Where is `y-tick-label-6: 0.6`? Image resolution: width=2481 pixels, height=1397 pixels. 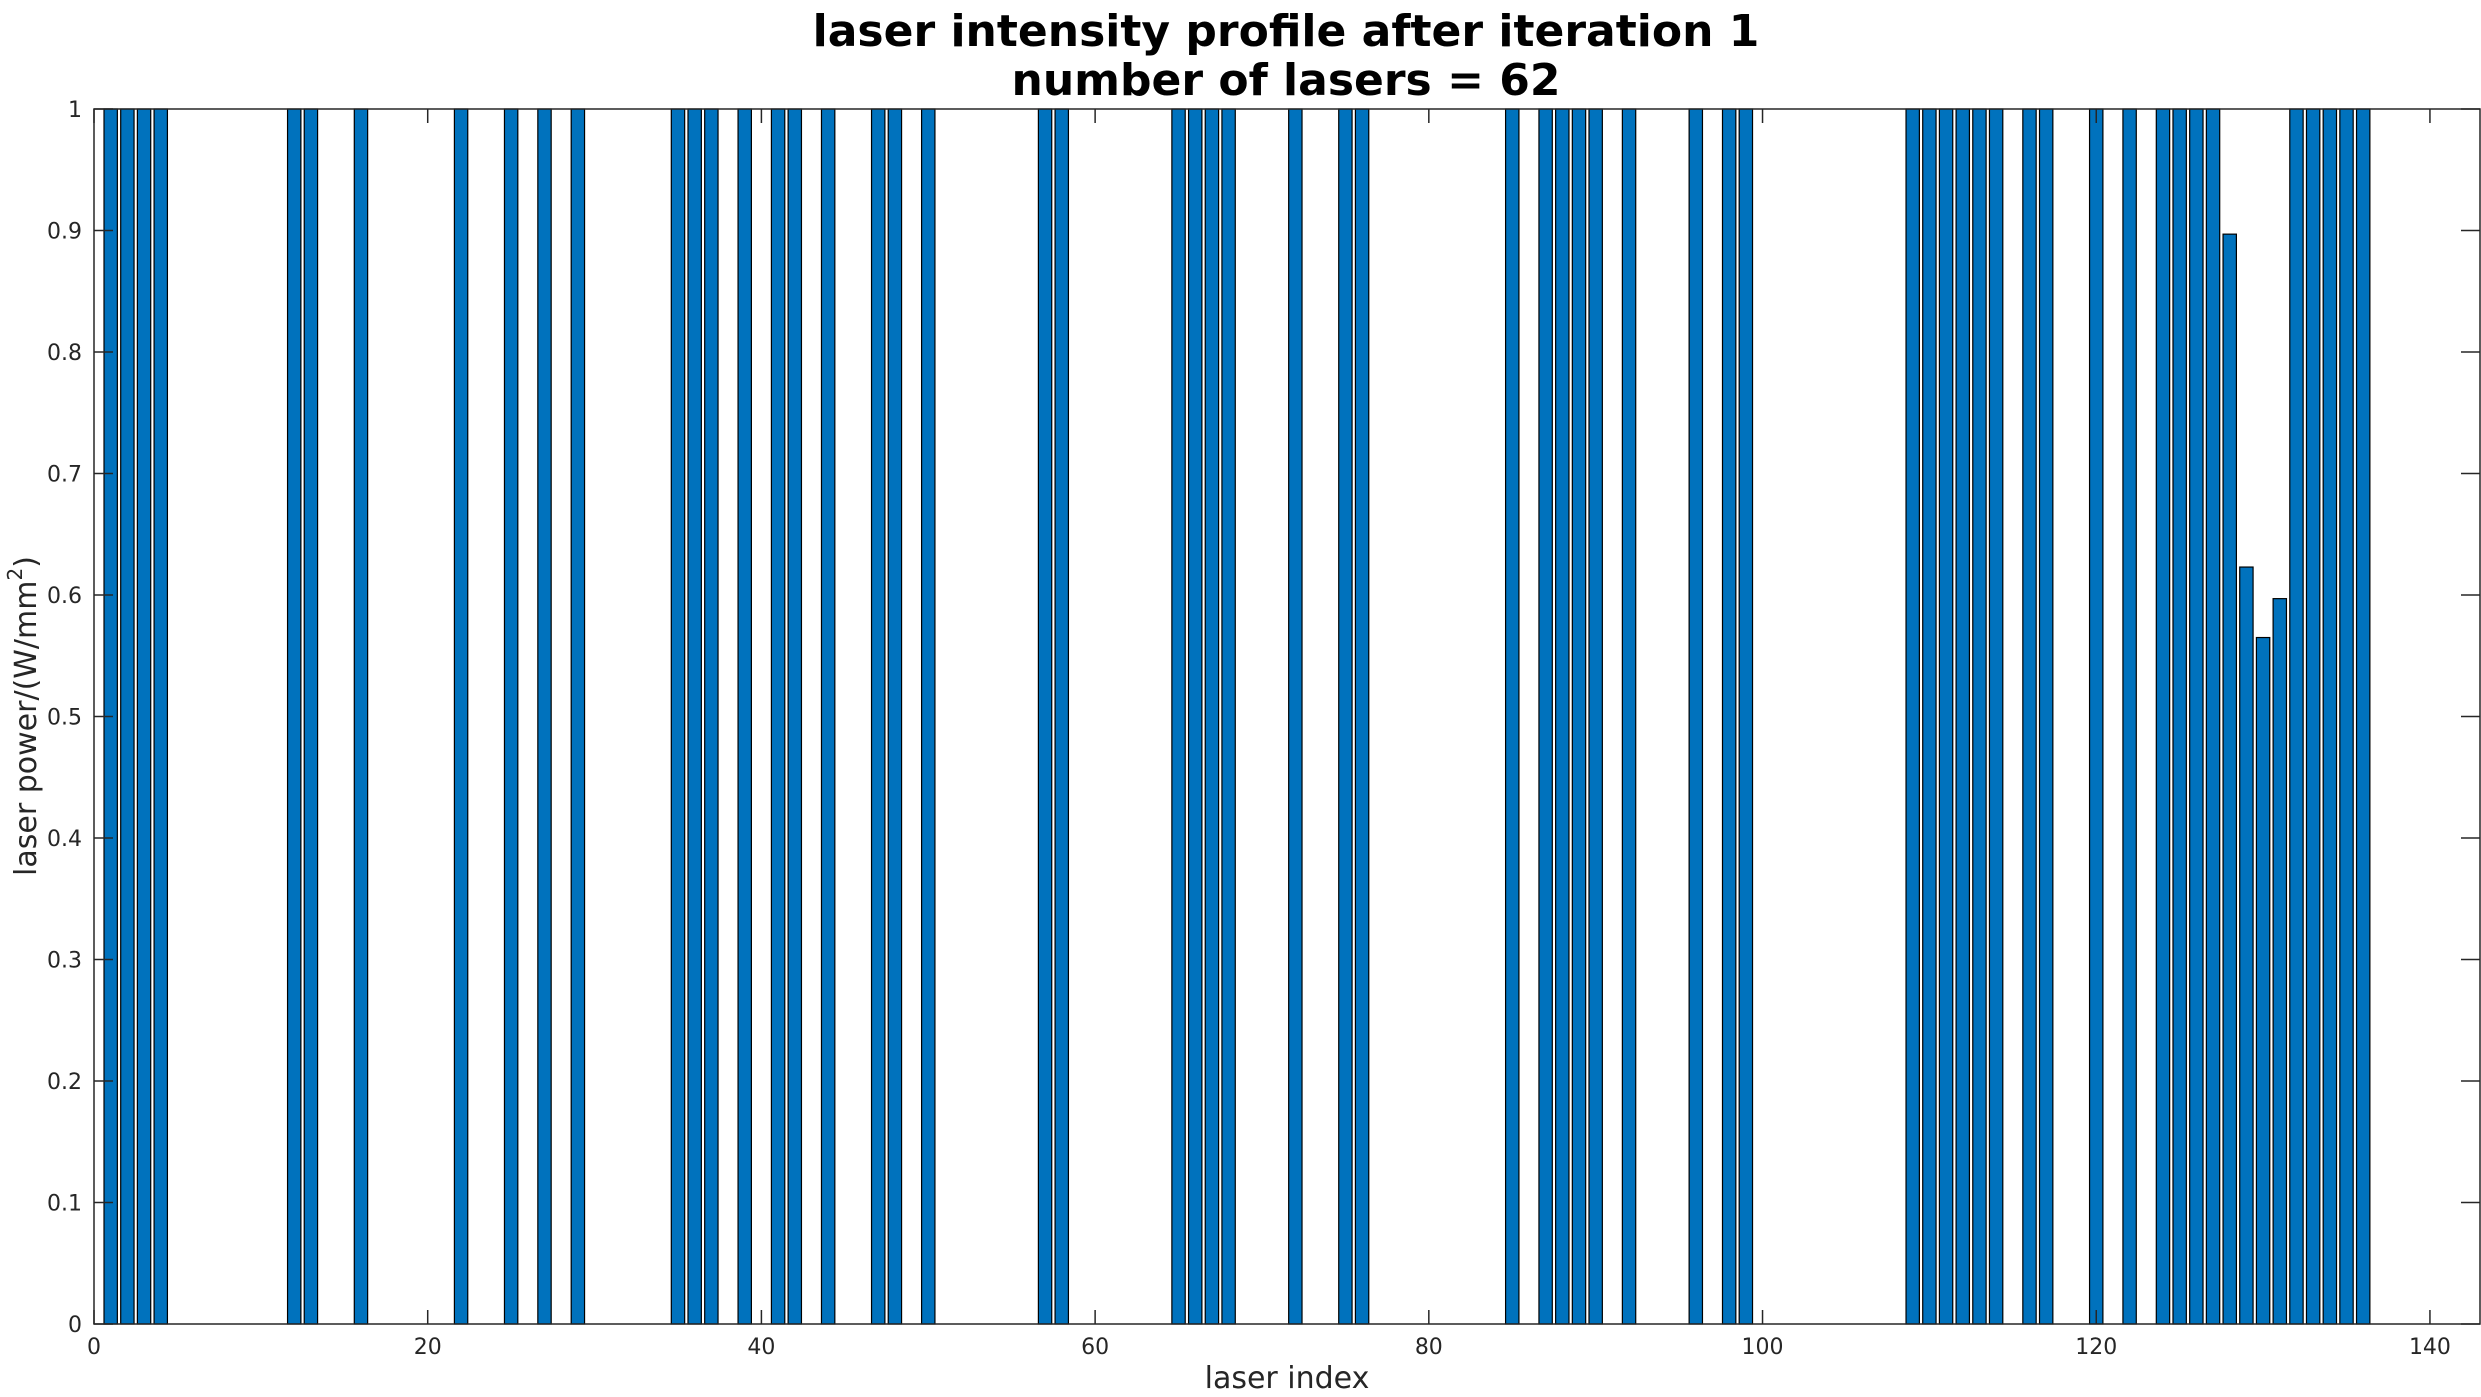
y-tick-label-6: 0.6 is located at coordinates (64, 596).